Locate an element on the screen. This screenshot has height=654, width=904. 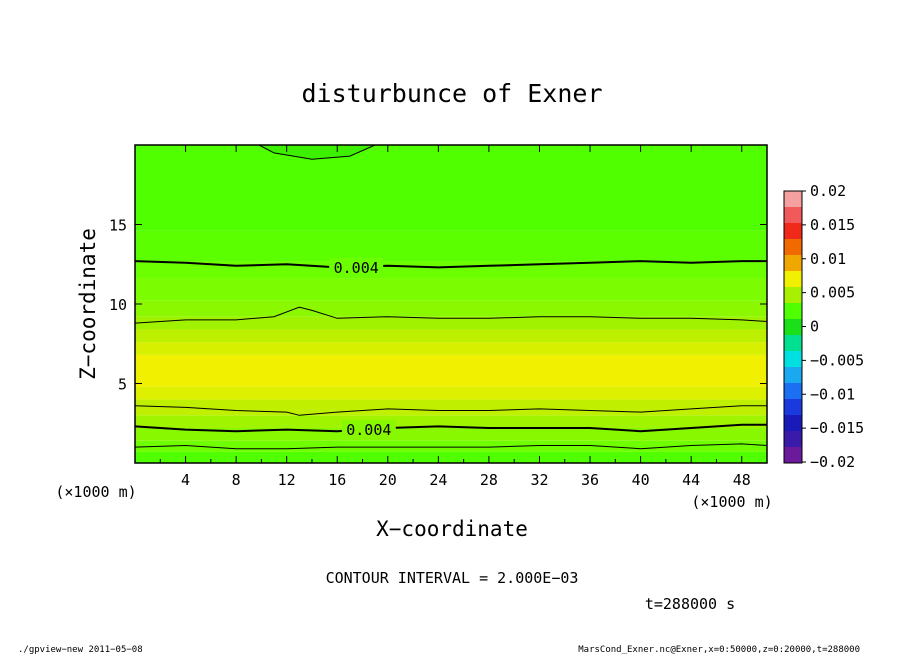
x-tick-label-12: 12 is located at coordinates (287, 480).